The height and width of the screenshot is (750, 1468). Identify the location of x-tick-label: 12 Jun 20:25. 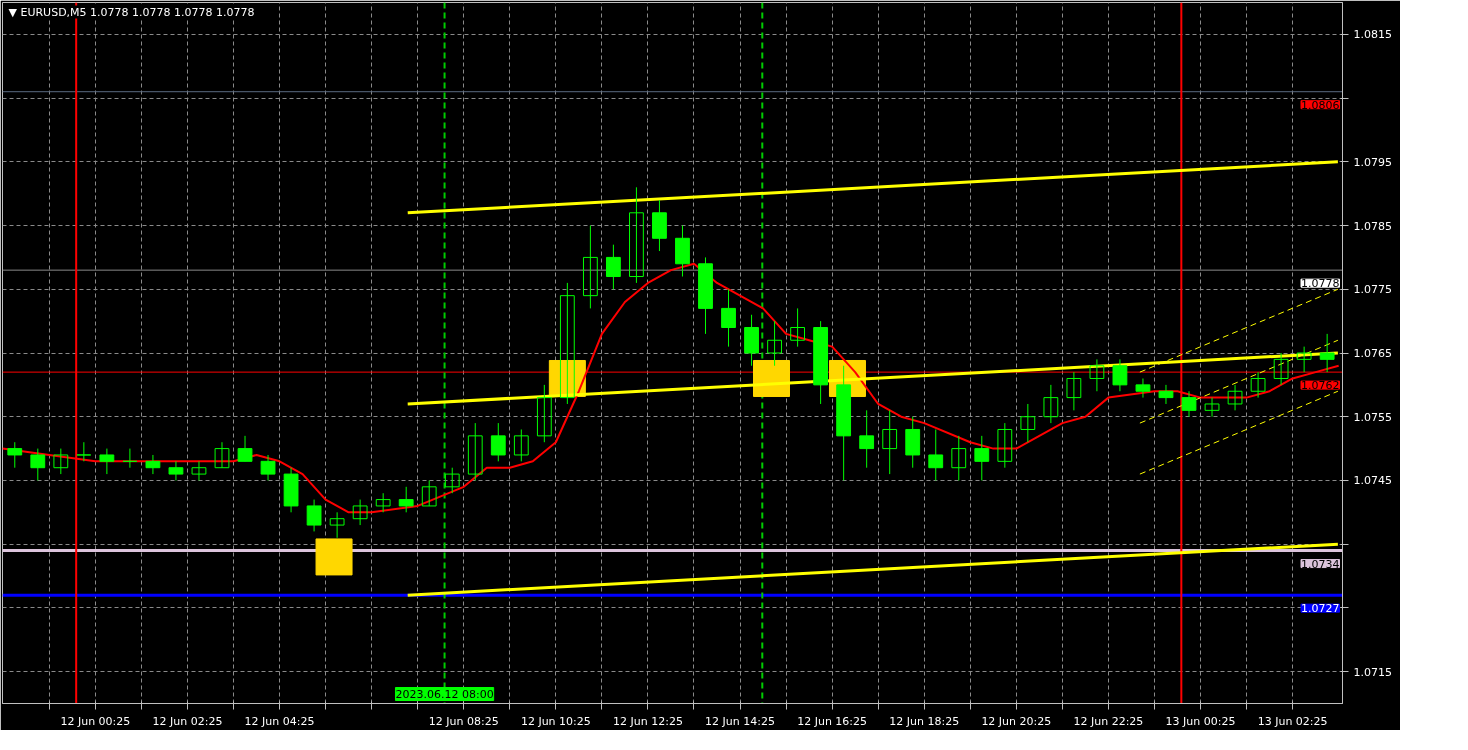
(1016, 721).